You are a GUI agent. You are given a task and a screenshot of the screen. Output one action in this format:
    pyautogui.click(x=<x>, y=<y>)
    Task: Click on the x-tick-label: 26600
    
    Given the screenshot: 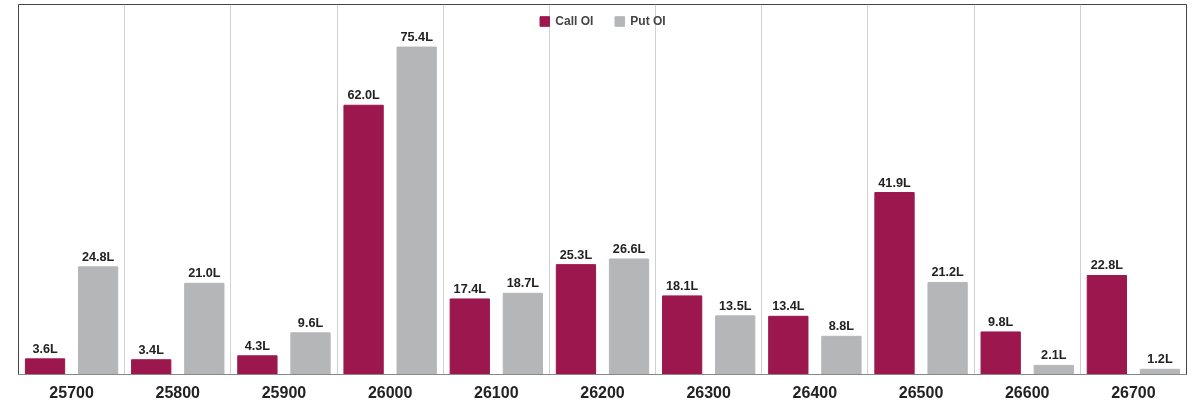 What is the action you would take?
    pyautogui.click(x=1027, y=392)
    